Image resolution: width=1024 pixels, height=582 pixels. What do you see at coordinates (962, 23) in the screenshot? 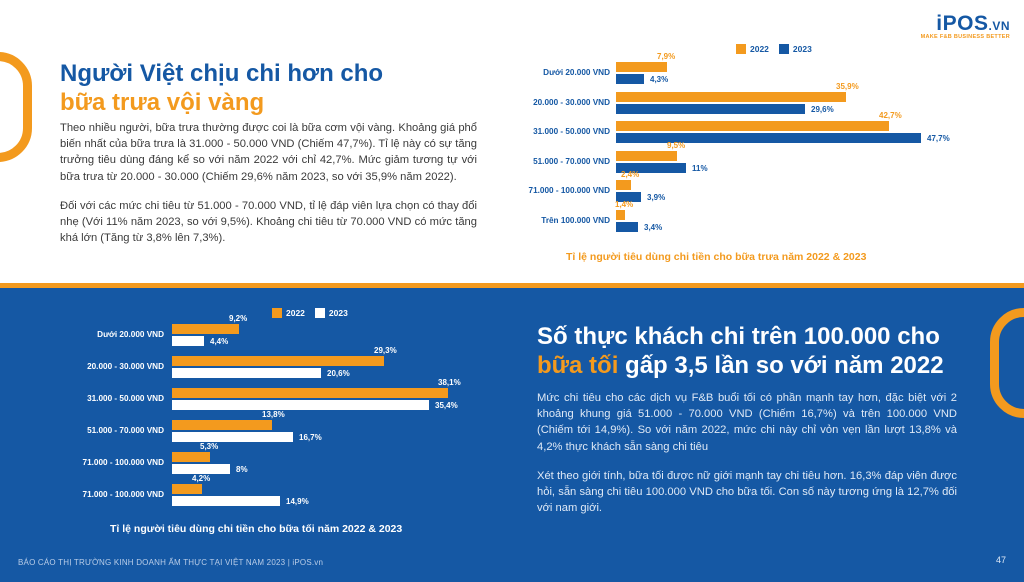
I see `logo-text: iPOS` at bounding box center [962, 23].